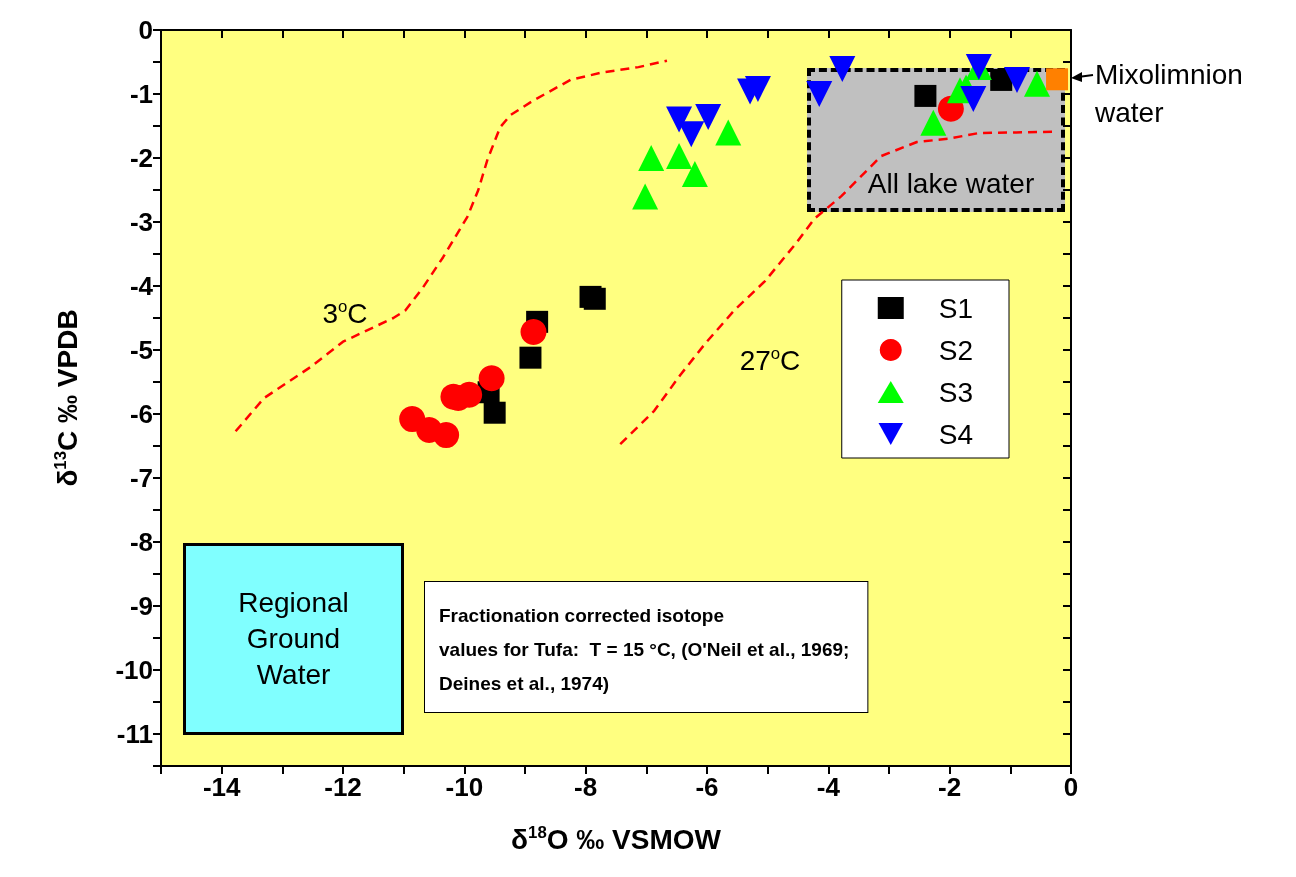  I want to click on x-tick-label: -8, so click(586, 787).